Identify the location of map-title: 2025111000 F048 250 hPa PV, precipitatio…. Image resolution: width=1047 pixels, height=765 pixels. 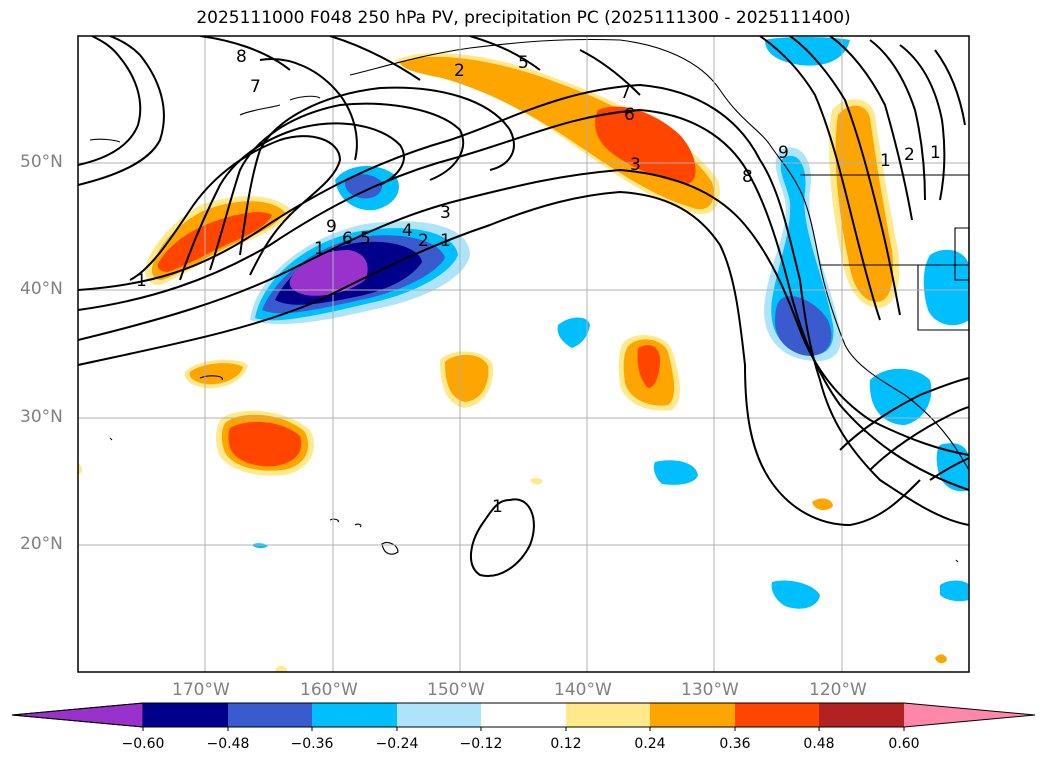
(523, 18).